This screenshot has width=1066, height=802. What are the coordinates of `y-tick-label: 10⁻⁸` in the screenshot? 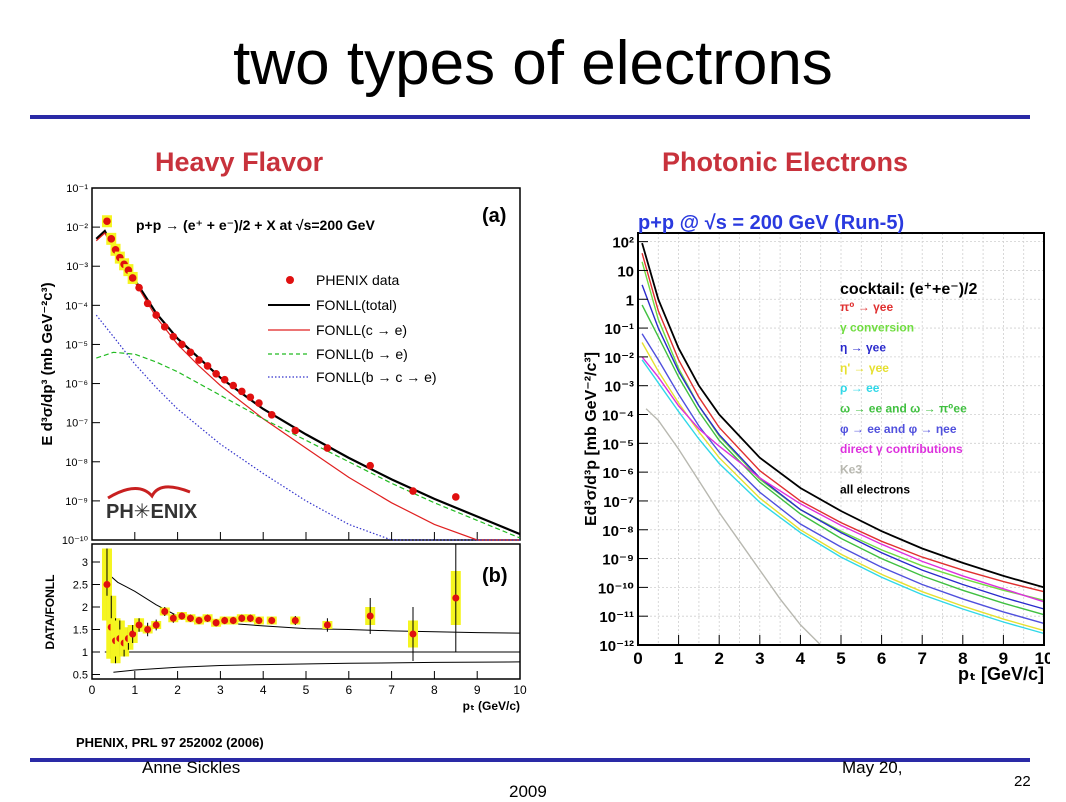 It's located at (76, 463).